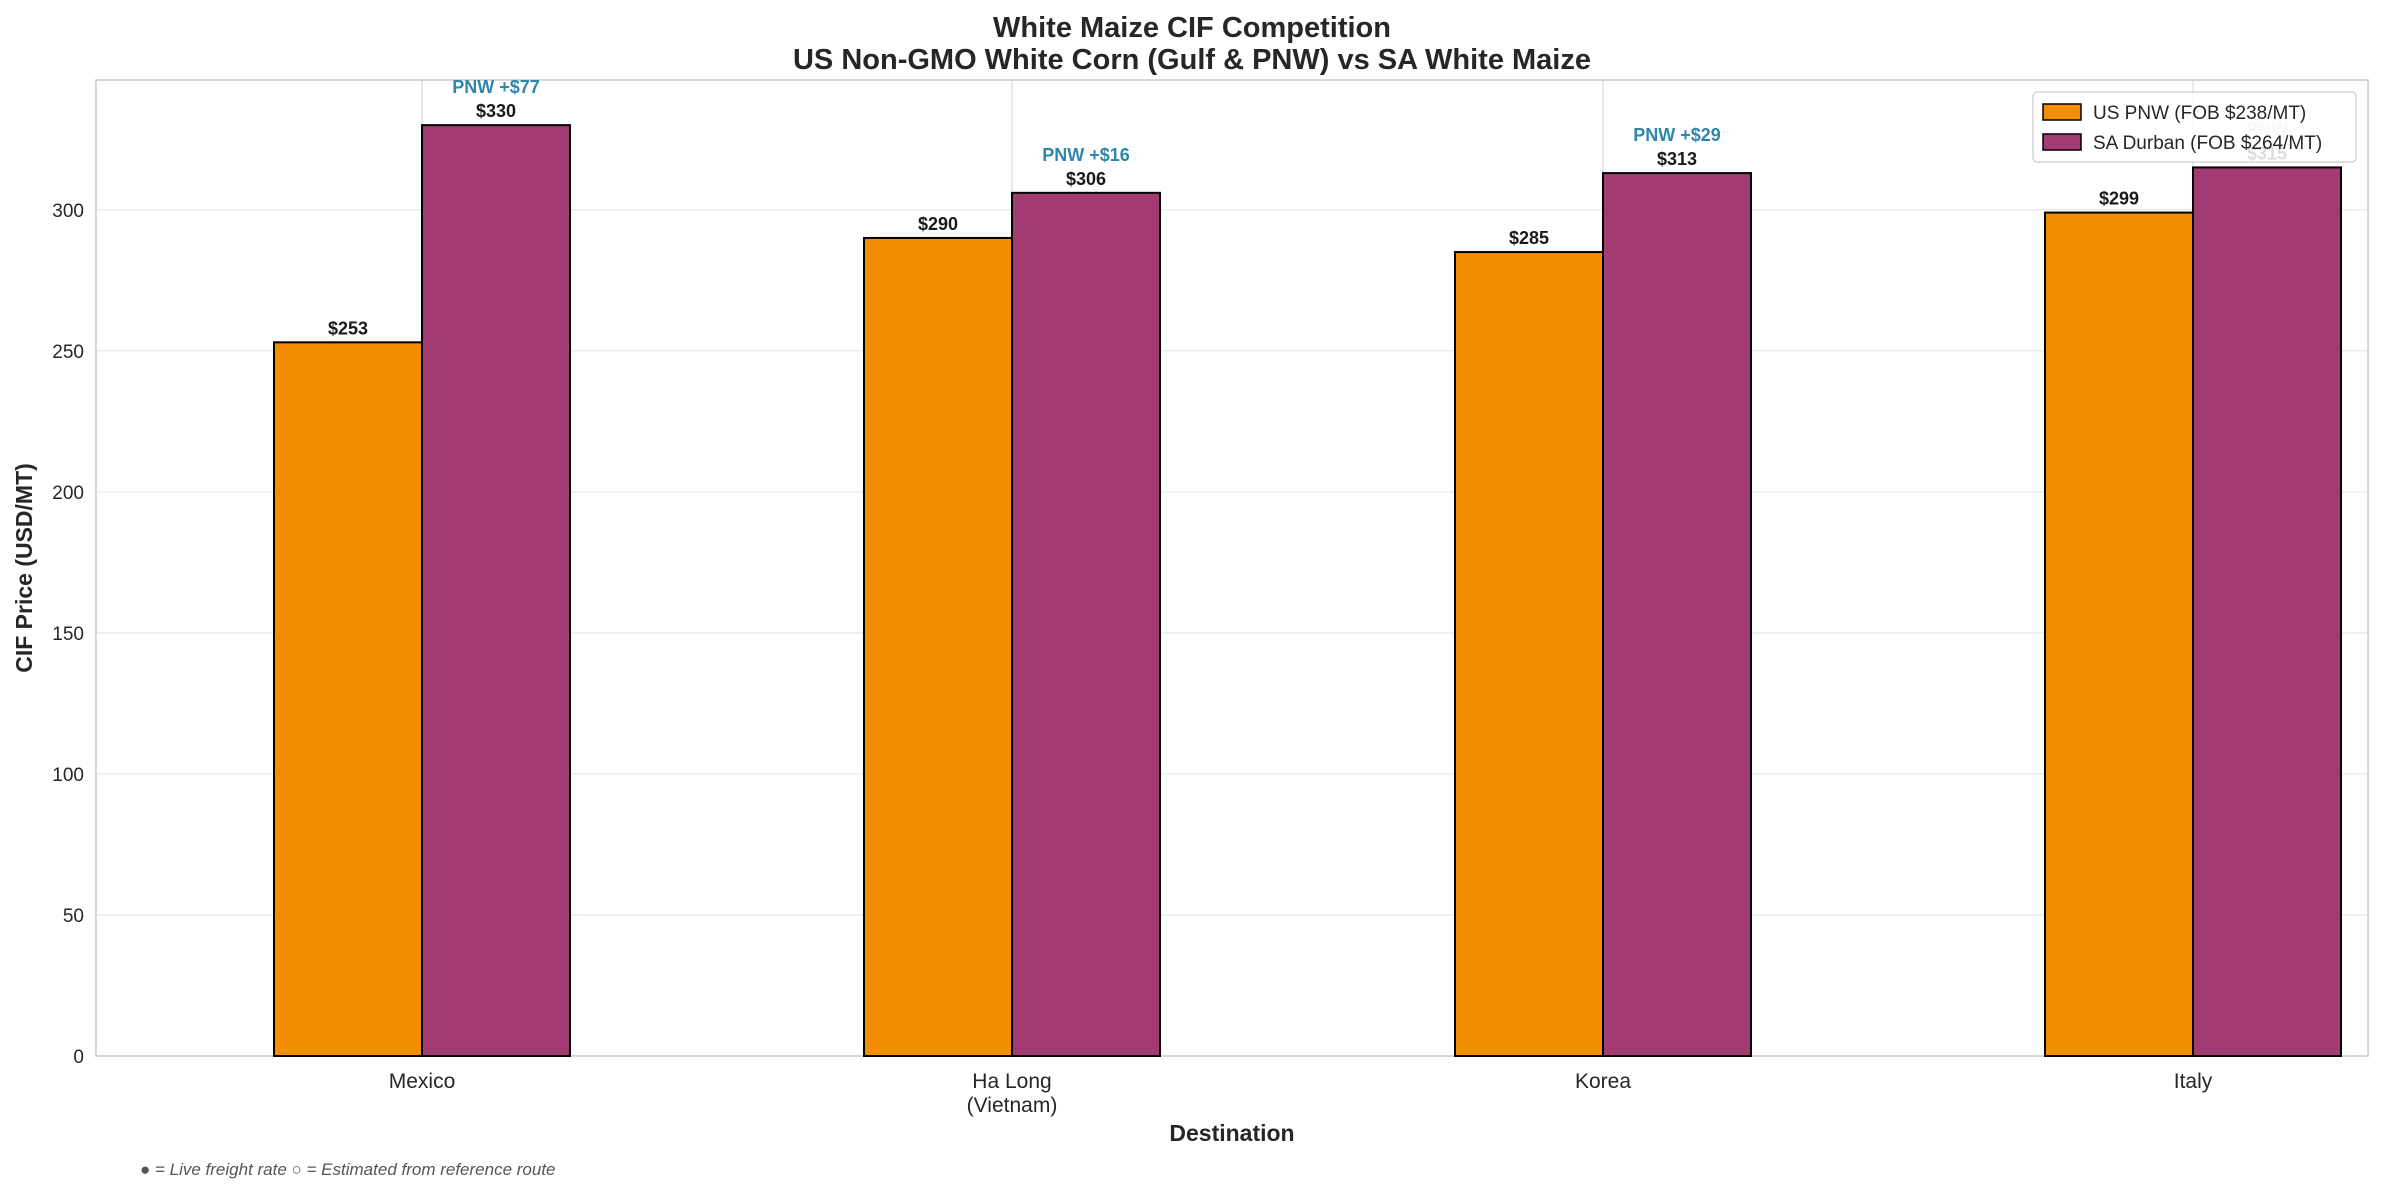  What do you see at coordinates (1192, 28) in the screenshot?
I see `chart-title-line1: White Maize CIF Competition` at bounding box center [1192, 28].